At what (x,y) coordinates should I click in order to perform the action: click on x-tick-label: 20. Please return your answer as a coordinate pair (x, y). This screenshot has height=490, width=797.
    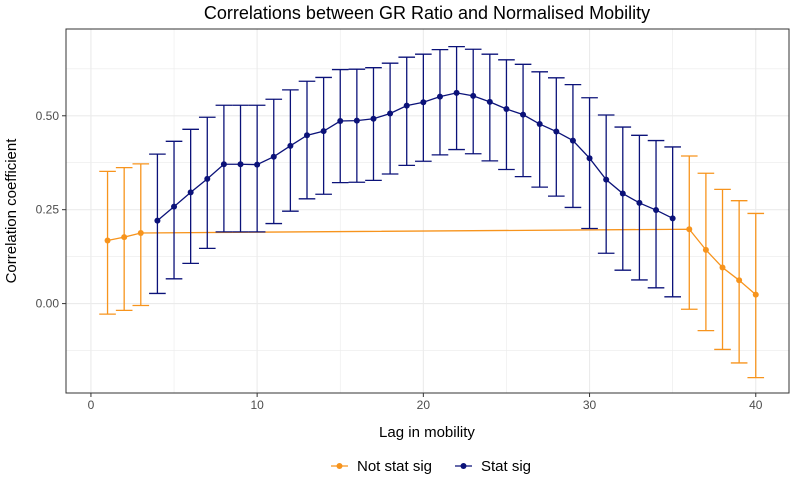
    Looking at the image, I should click on (424, 405).